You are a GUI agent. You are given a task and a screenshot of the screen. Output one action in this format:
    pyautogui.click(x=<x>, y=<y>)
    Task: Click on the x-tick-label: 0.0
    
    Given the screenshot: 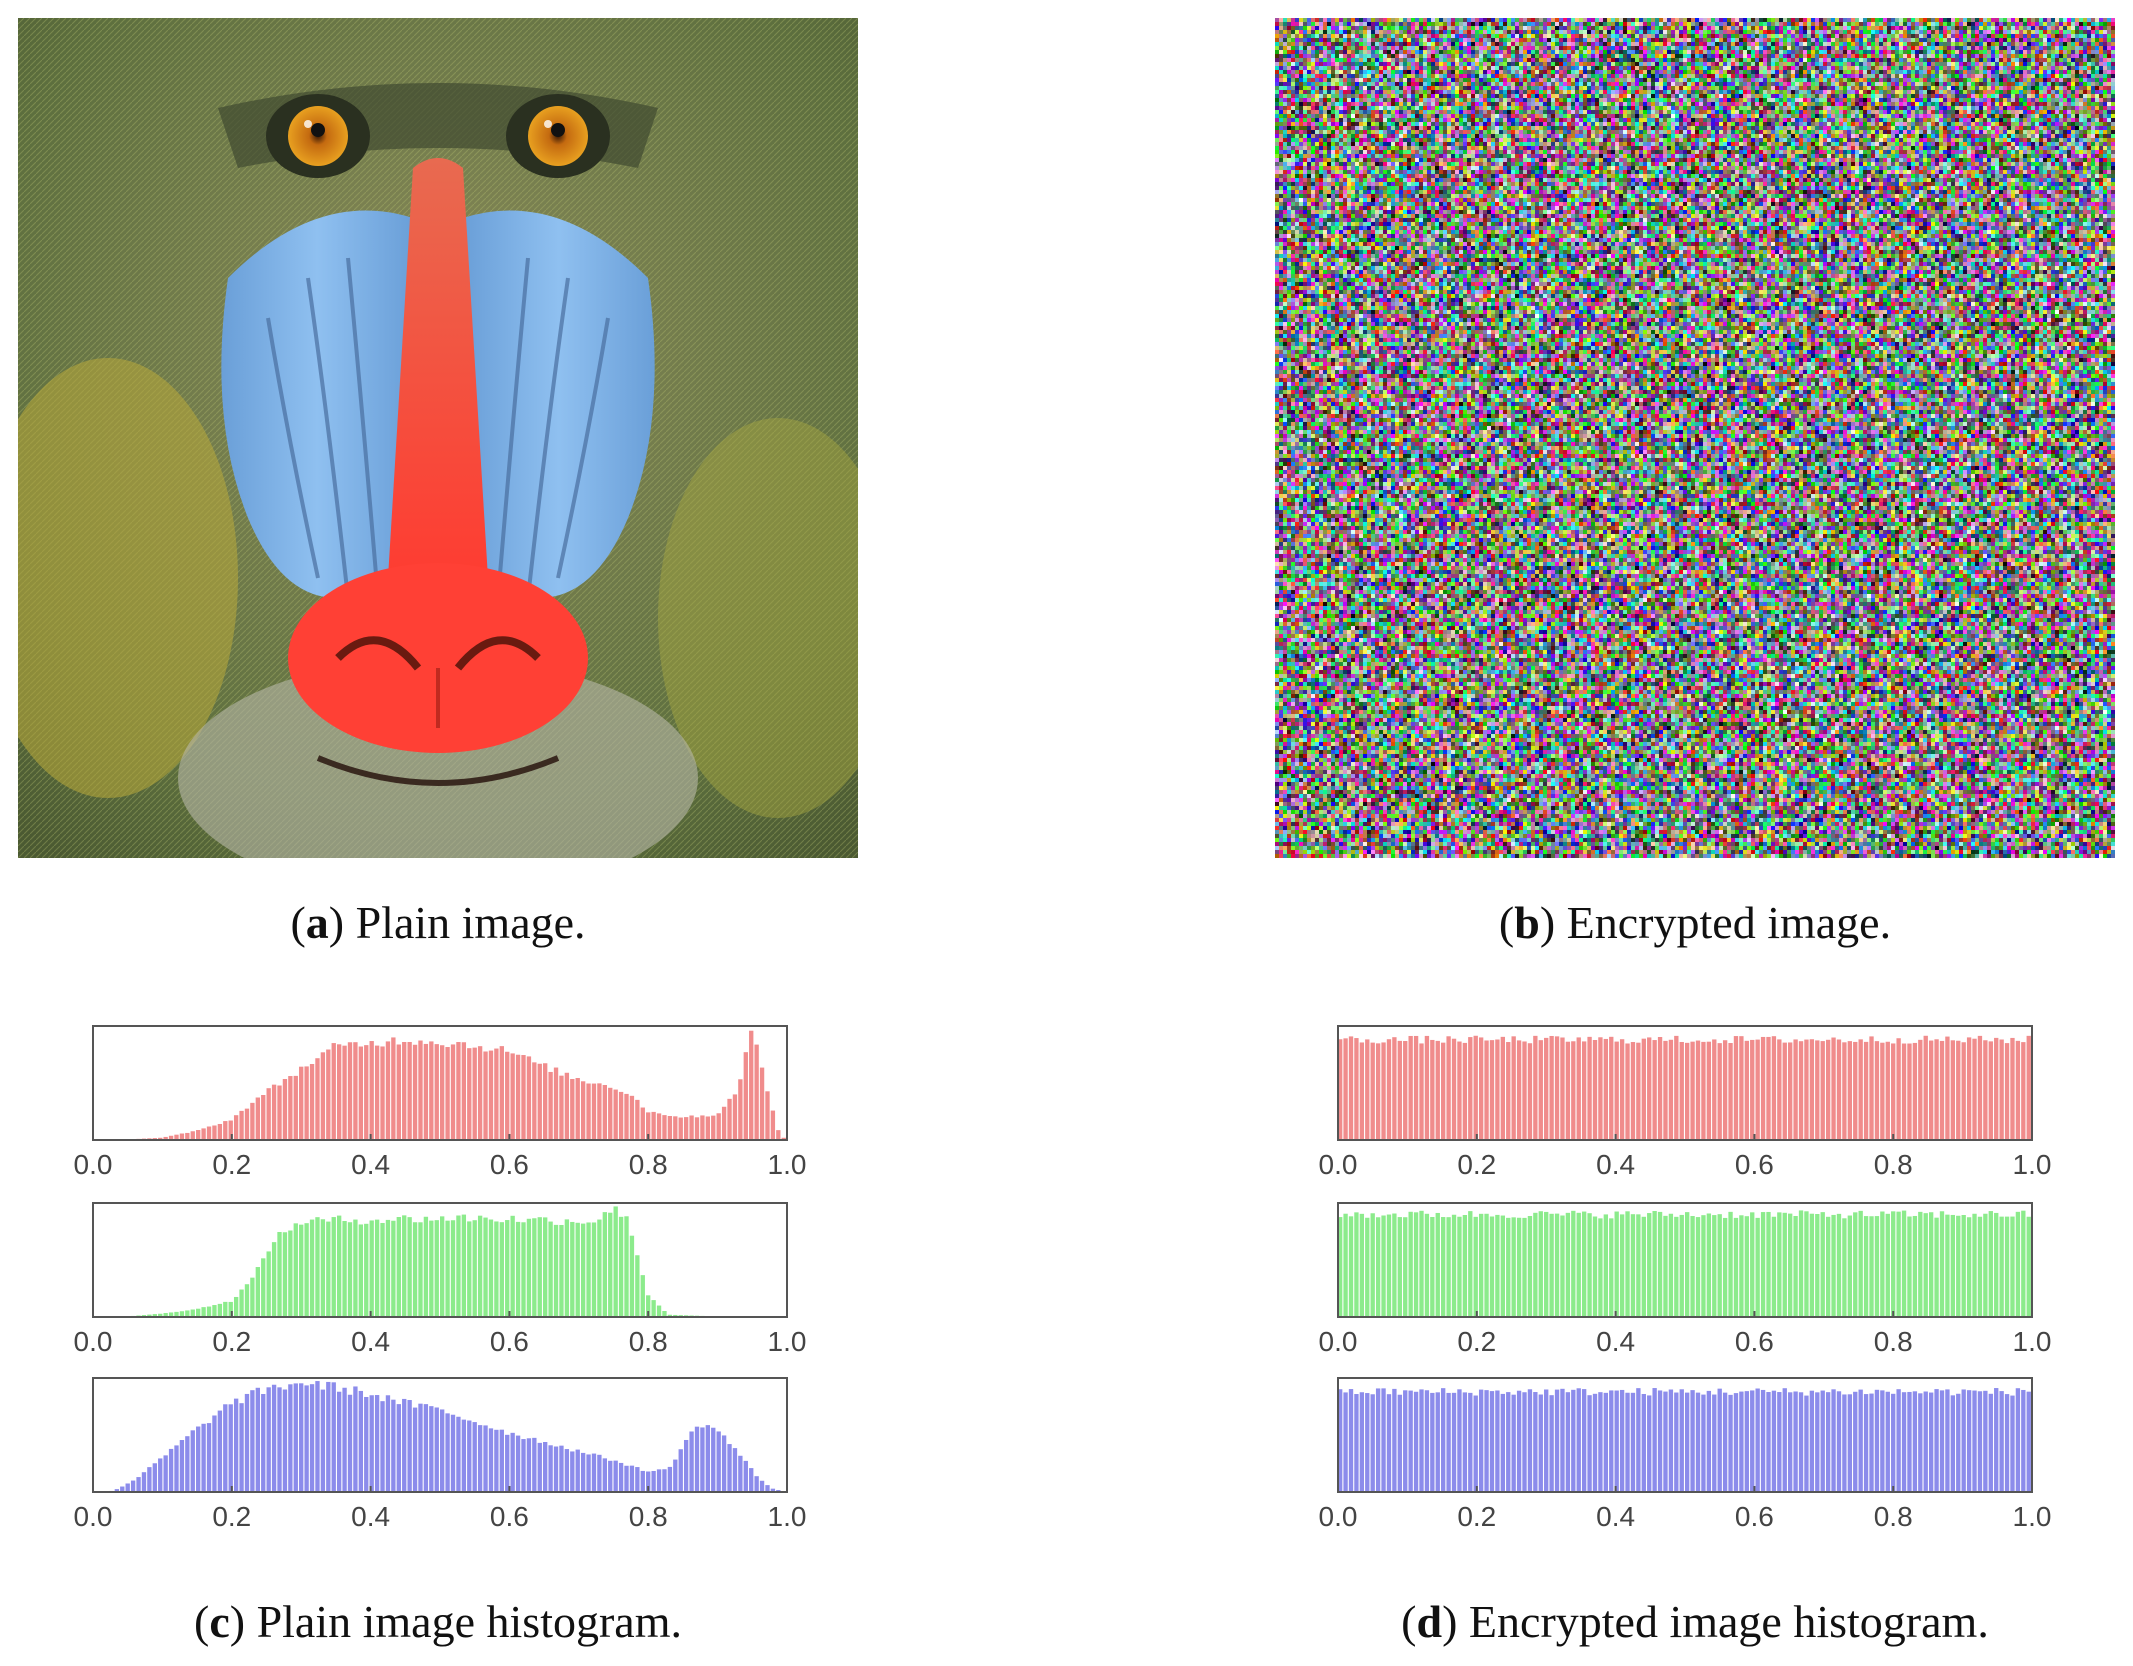 What is the action you would take?
    pyautogui.click(x=1338, y=1164)
    